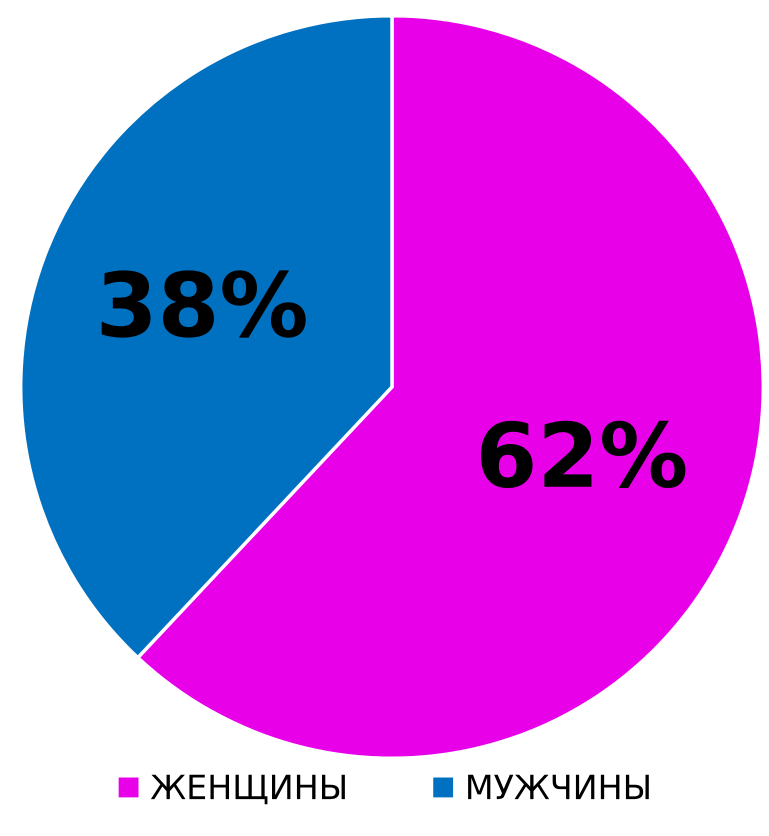 Image resolution: width=769 pixels, height=836 pixels. What do you see at coordinates (247, 789) in the screenshot?
I see `legend-label: ЖЕНЩИНЫ` at bounding box center [247, 789].